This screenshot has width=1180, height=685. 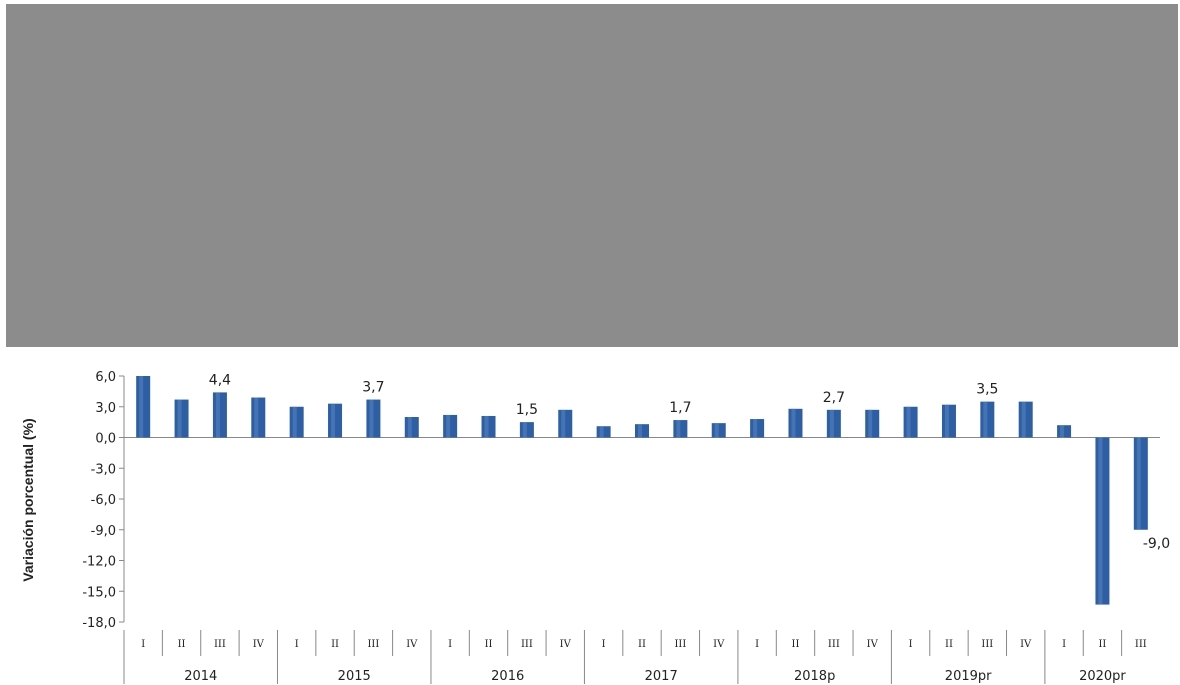 I want to click on year-label: 2016, so click(x=507, y=676).